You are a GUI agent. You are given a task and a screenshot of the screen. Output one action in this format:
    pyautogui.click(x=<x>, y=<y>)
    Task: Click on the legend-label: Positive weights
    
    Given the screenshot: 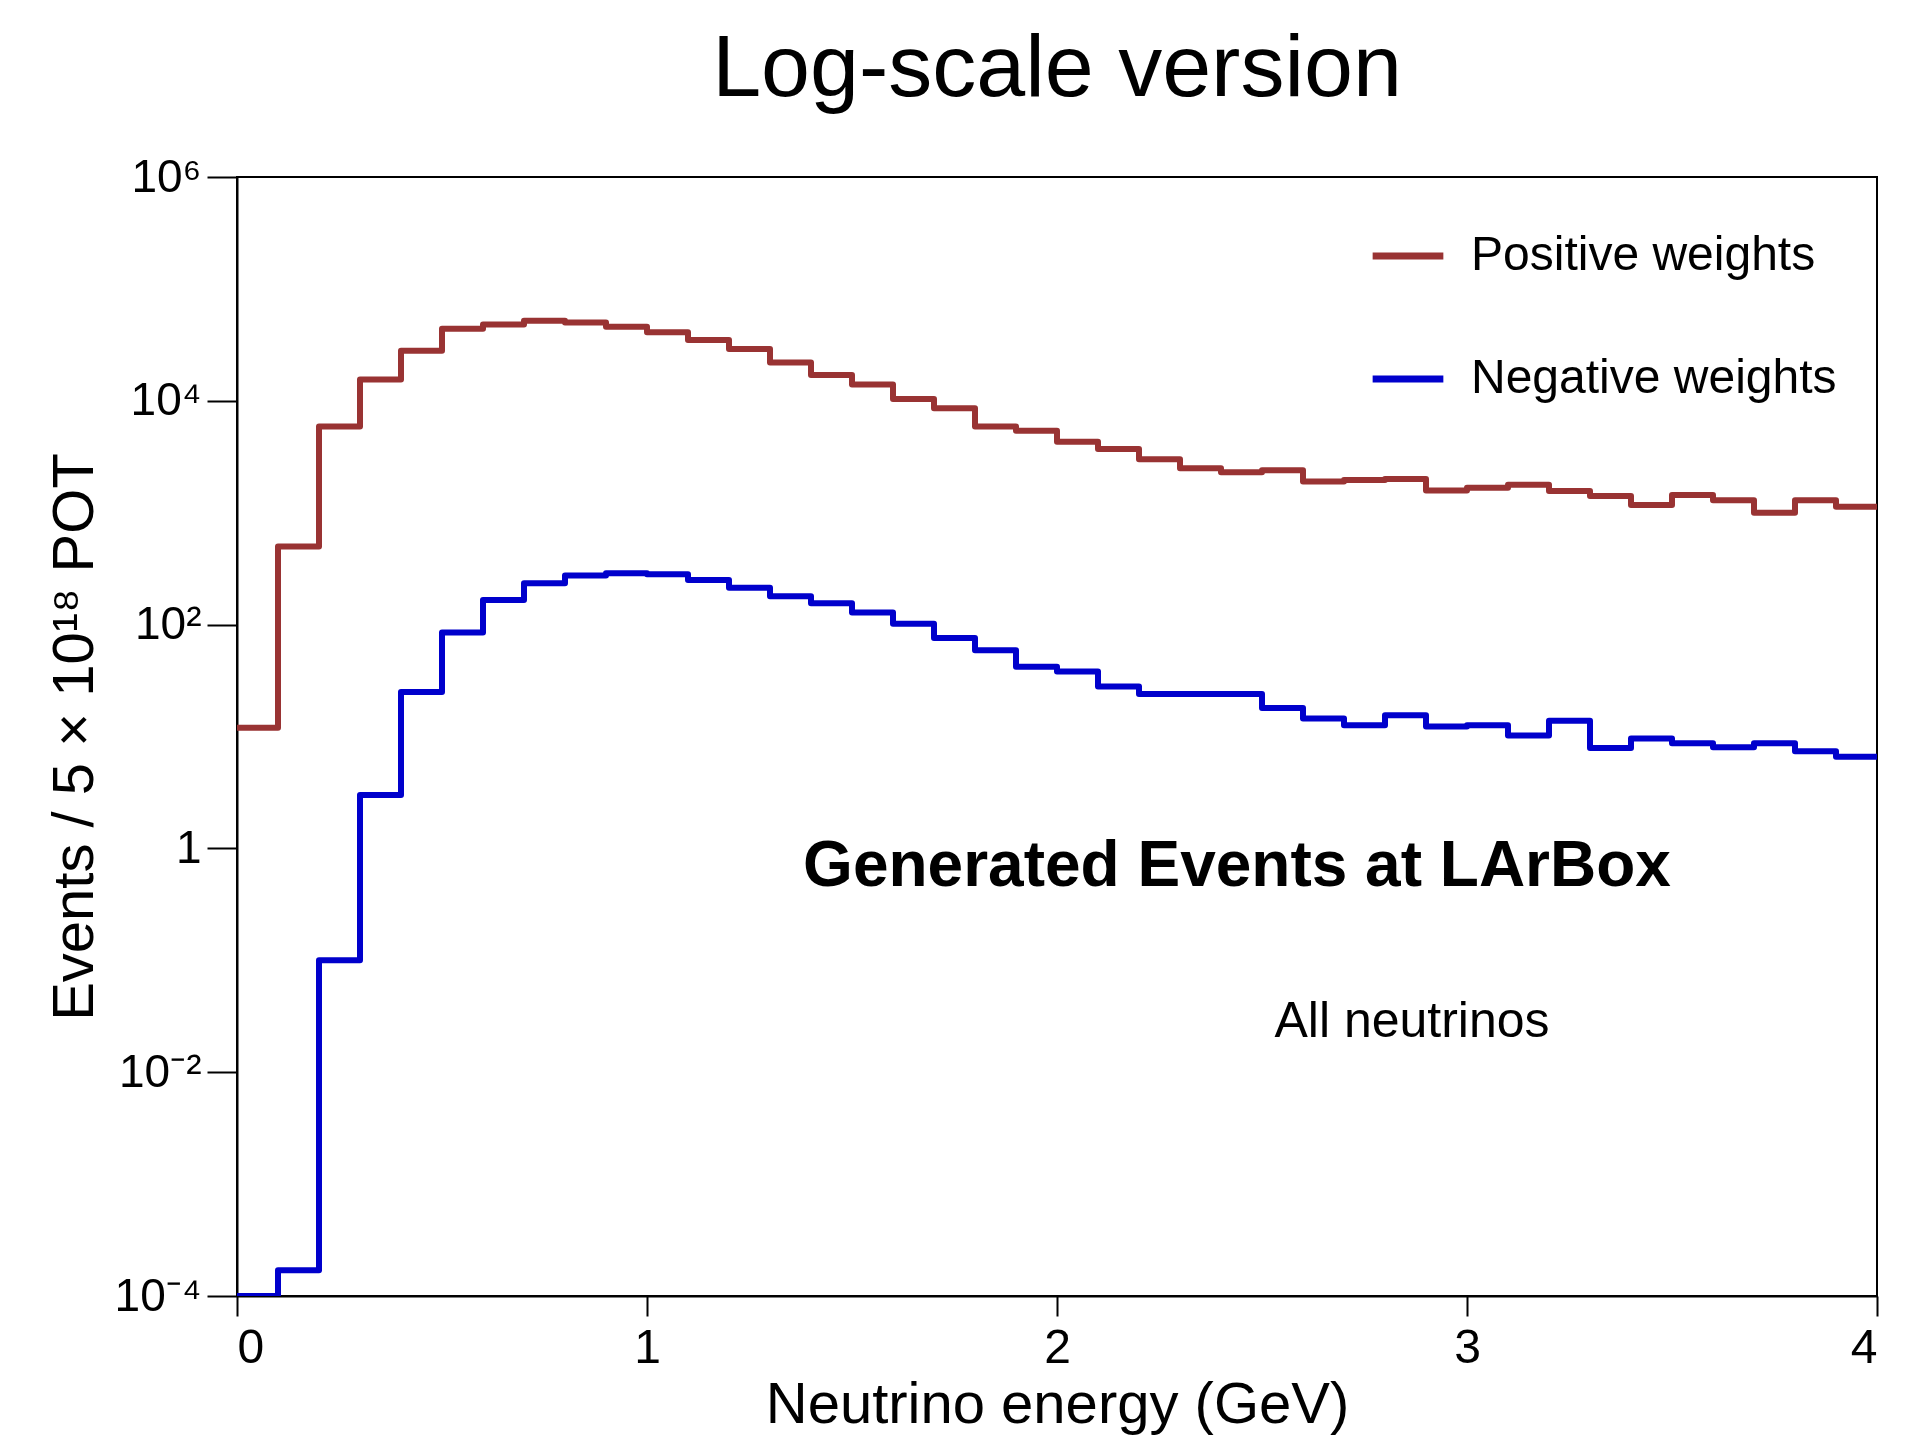 What is the action you would take?
    pyautogui.click(x=1643, y=253)
    